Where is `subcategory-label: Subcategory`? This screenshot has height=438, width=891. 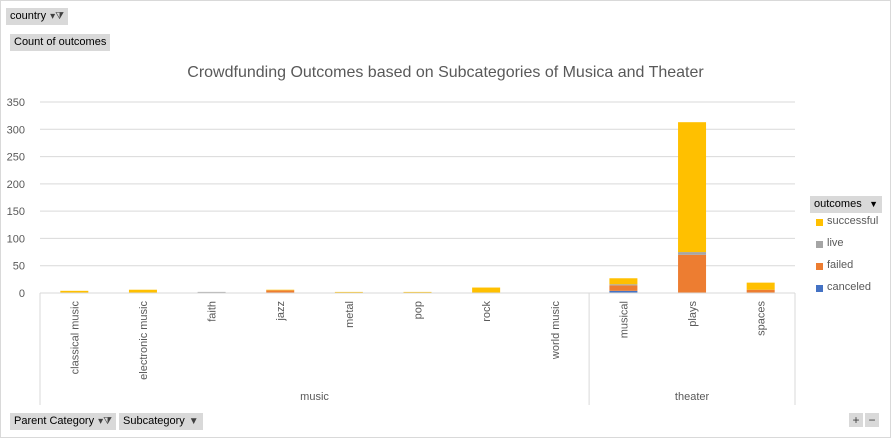
subcategory-label: Subcategory is located at coordinates (154, 421).